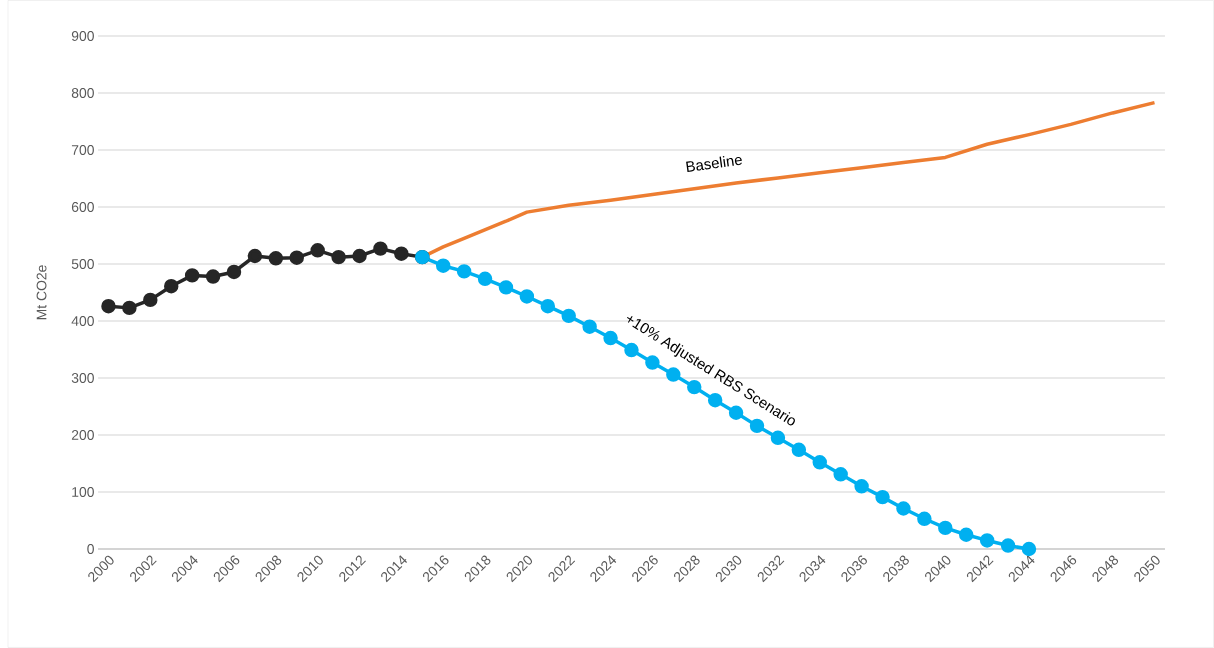 The width and height of the screenshot is (1214, 648). What do you see at coordinates (82, 93) in the screenshot?
I see `y-tick-label: 800` at bounding box center [82, 93].